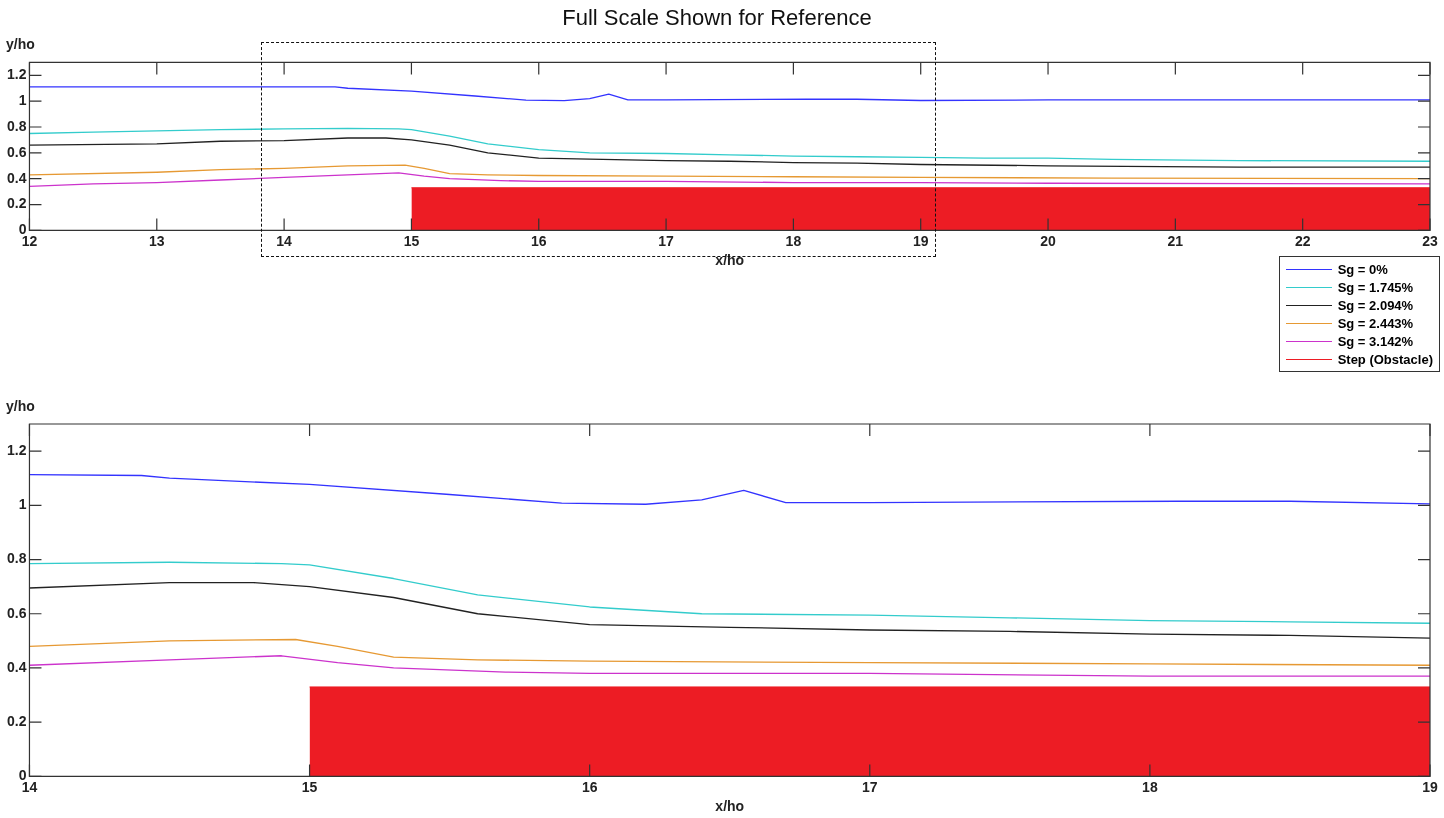 The height and width of the screenshot is (818, 1444). I want to click on x-tick-label: 22, so click(1302, 240).